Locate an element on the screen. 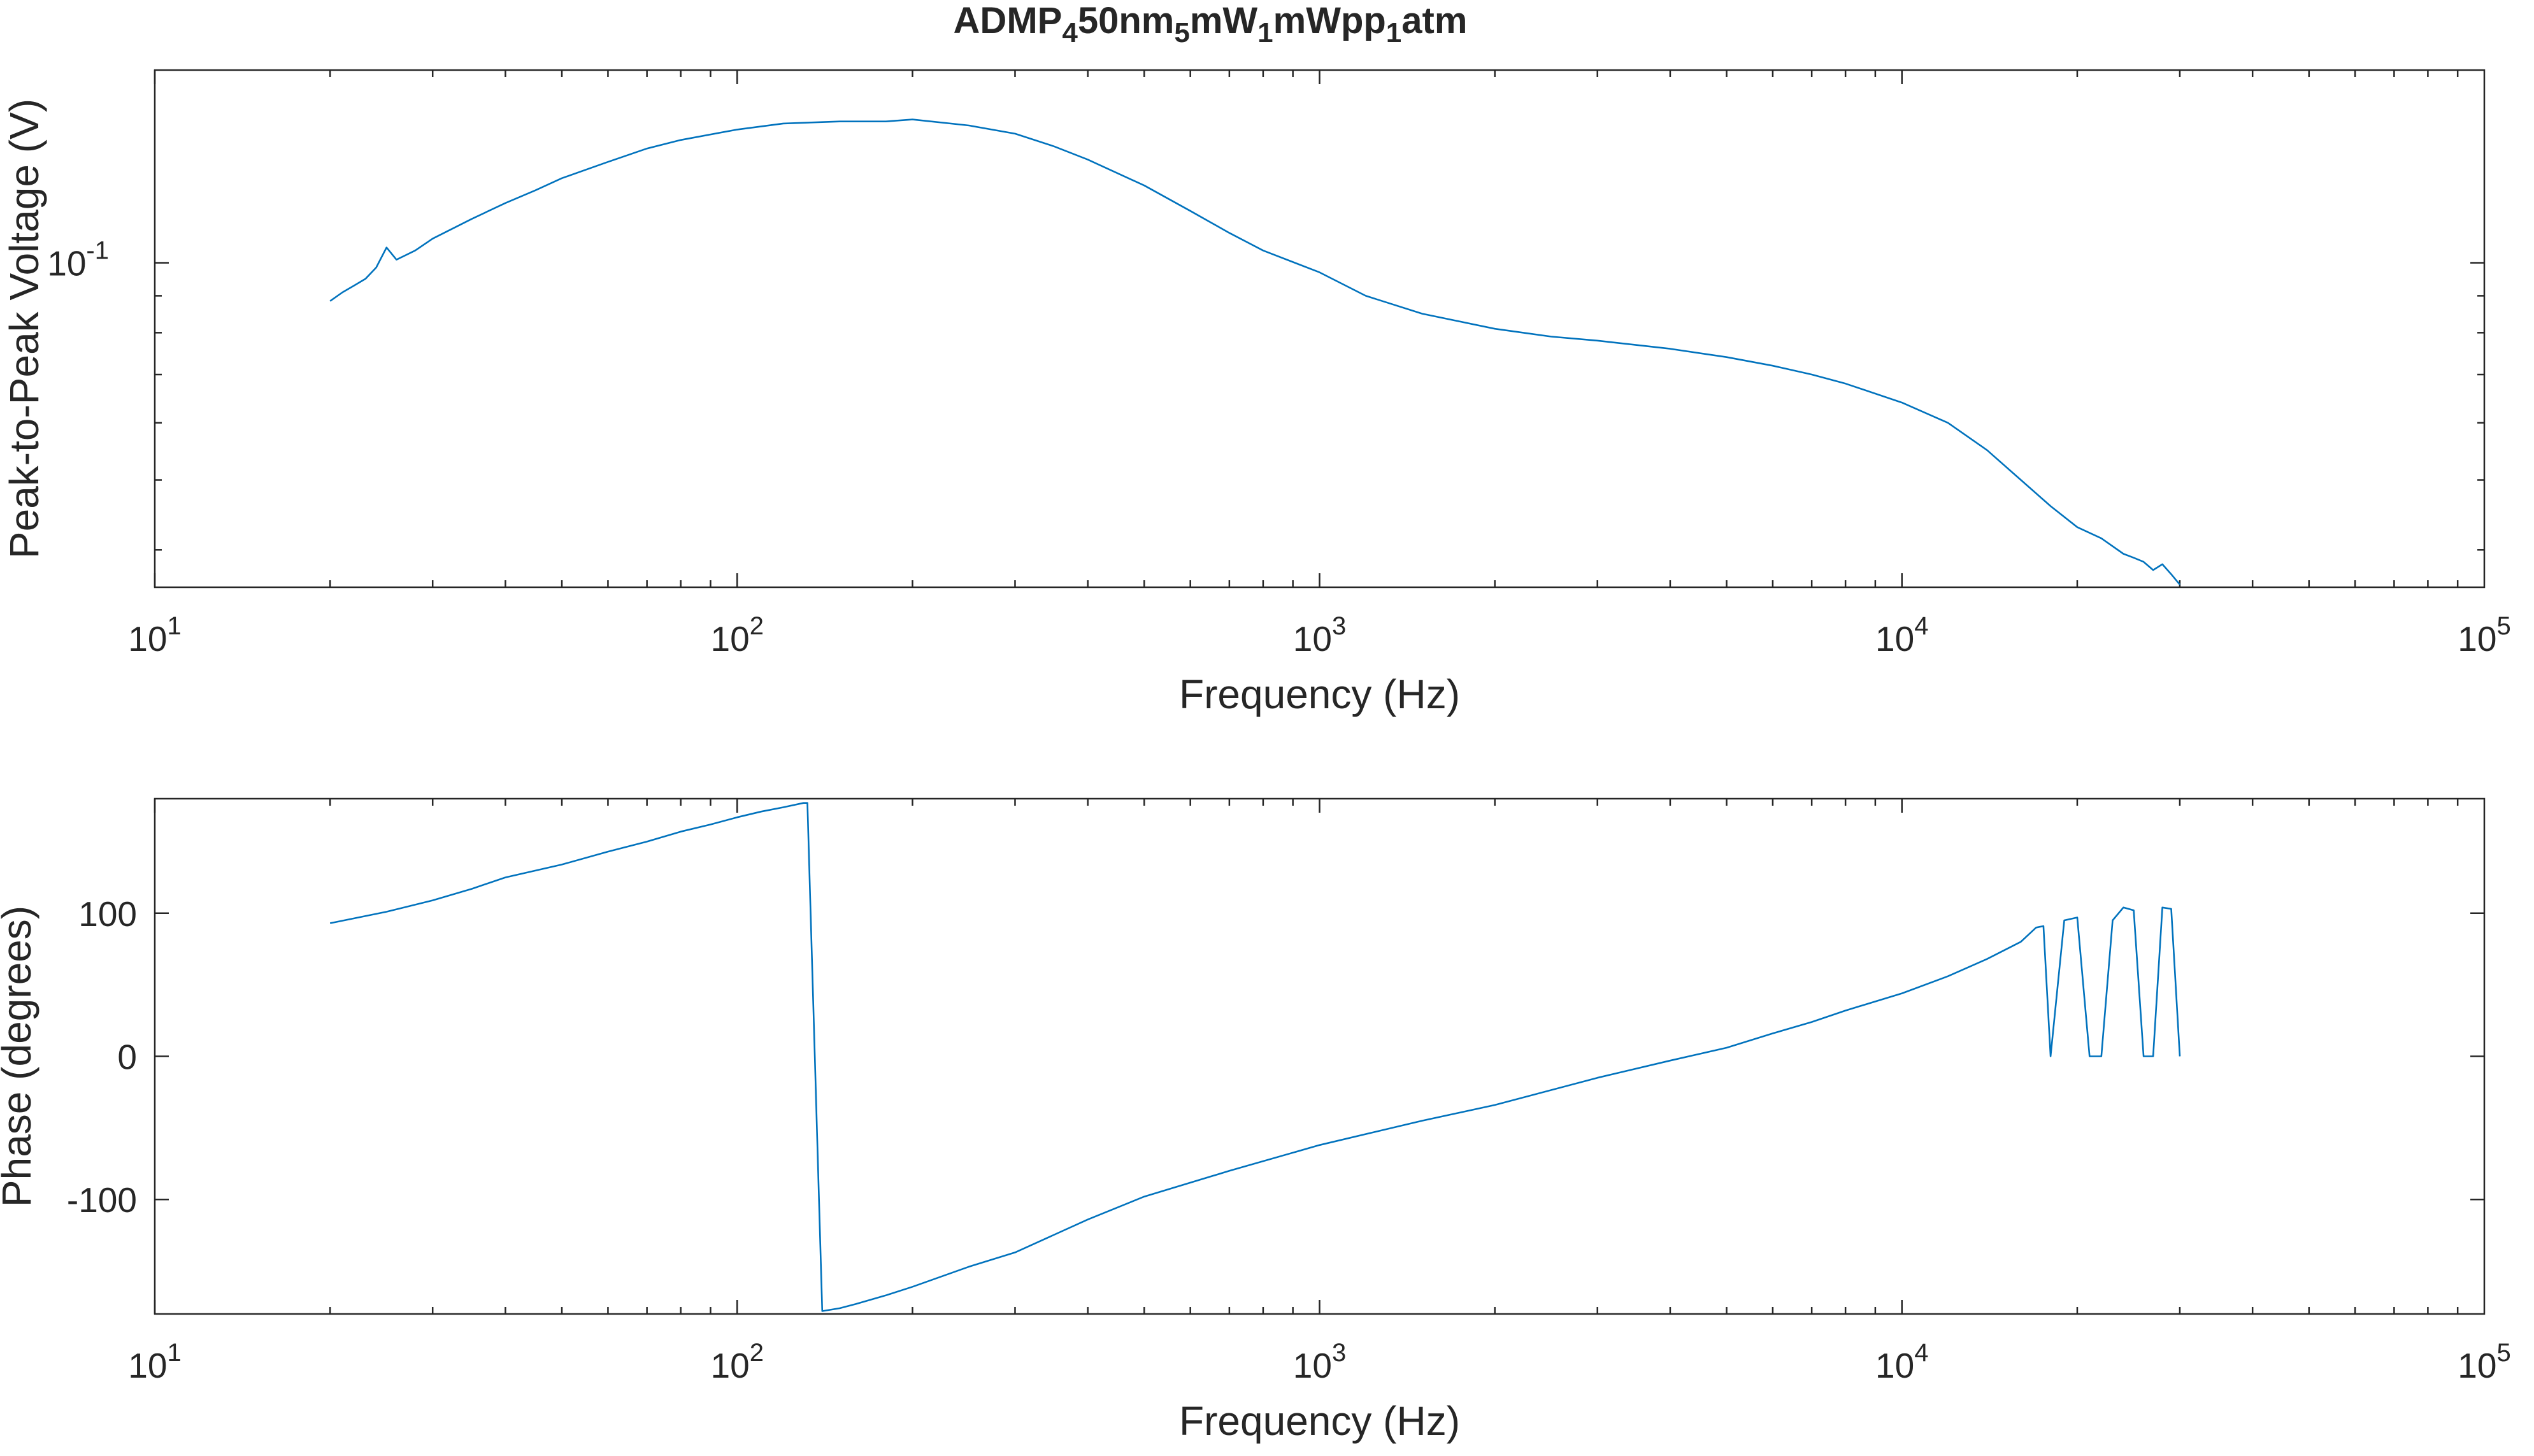 Image resolution: width=2534 pixels, height=1456 pixels. title-part: mW is located at coordinates (1224, 20).